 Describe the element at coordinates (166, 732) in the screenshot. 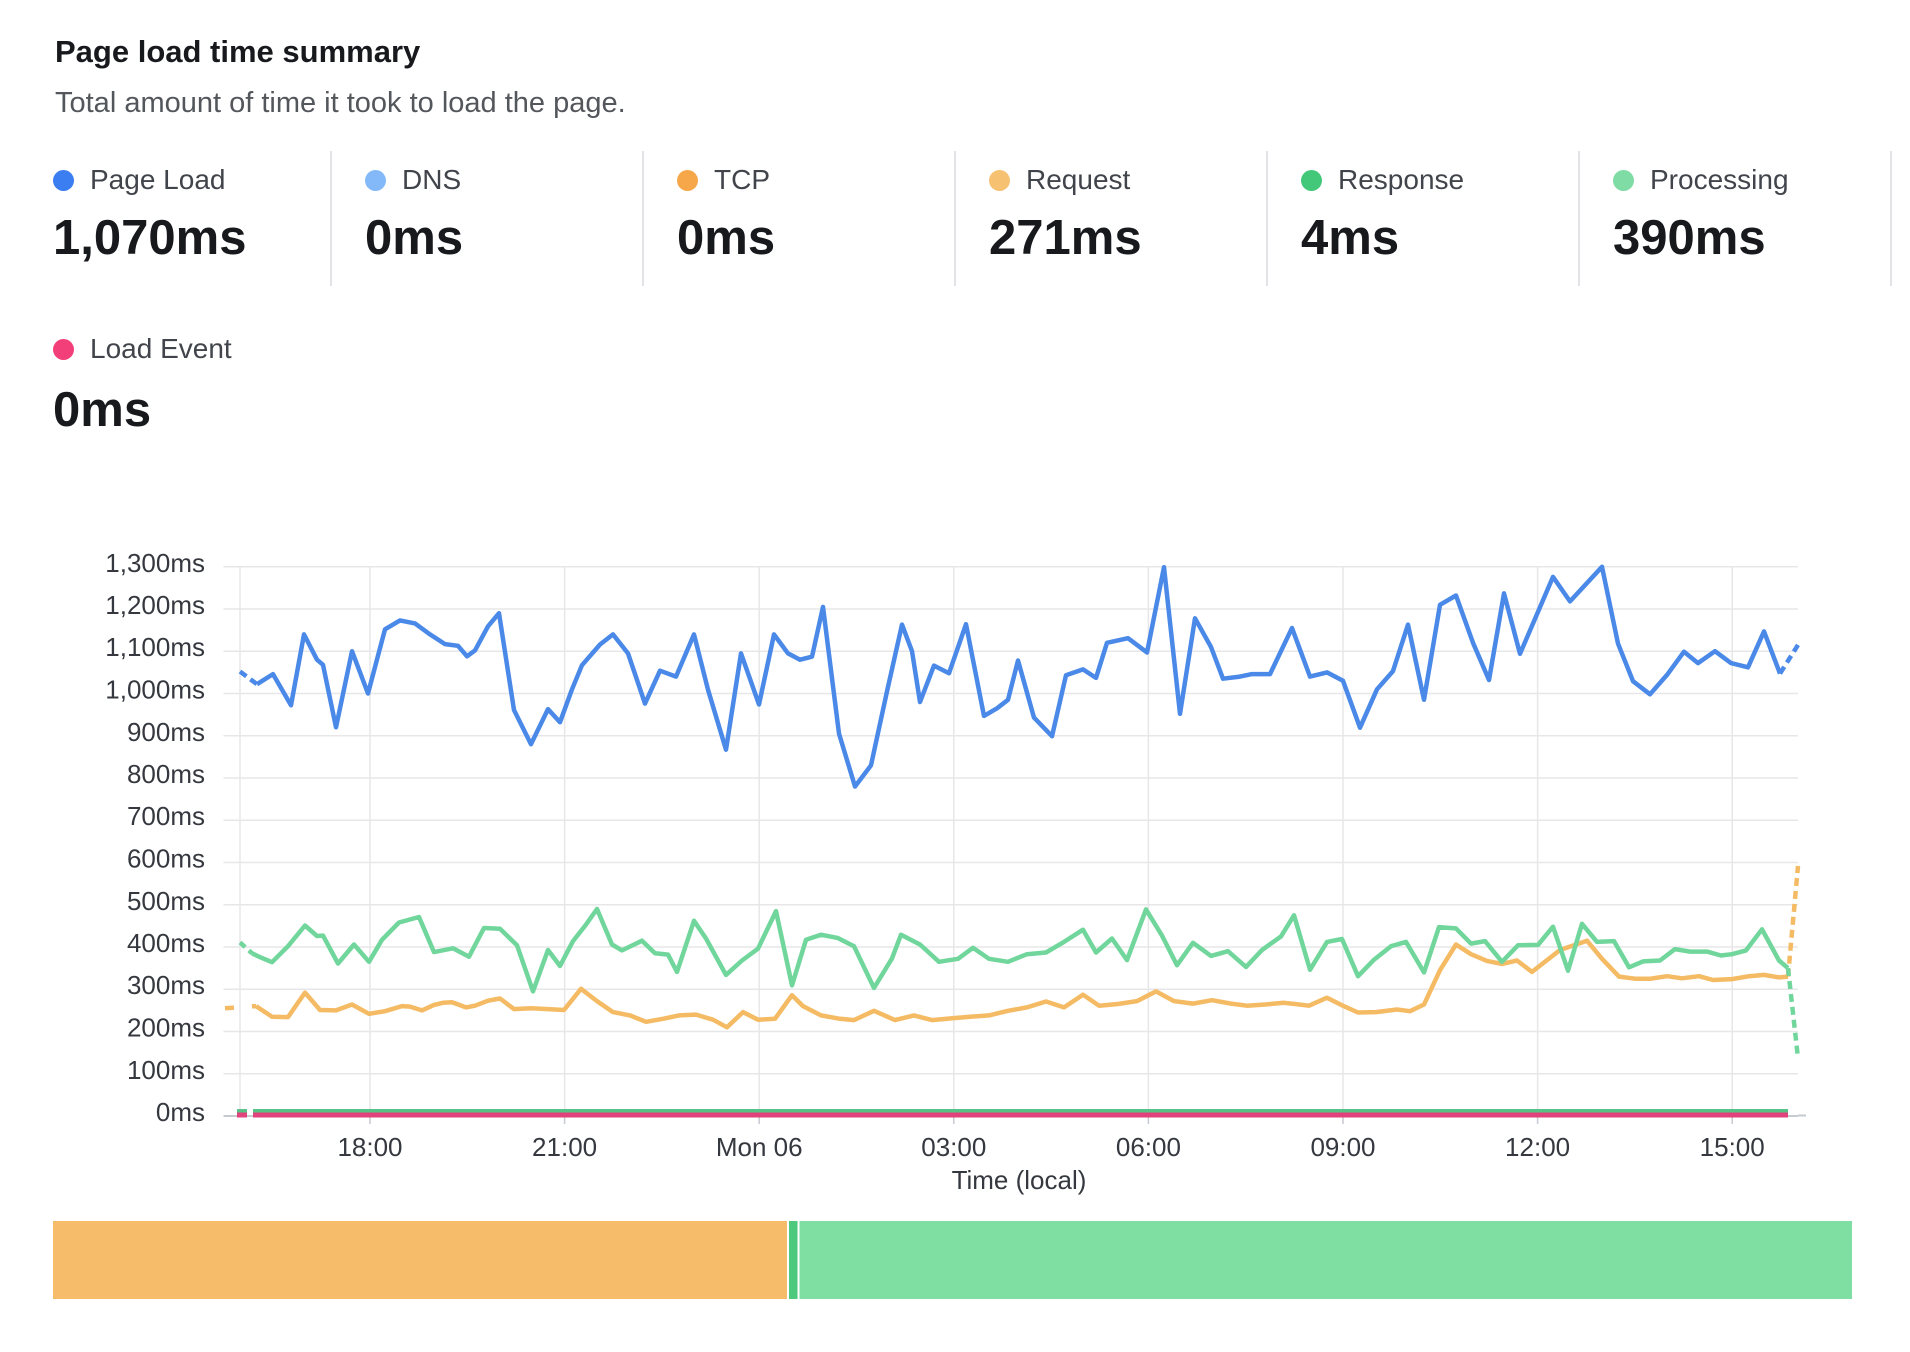

I see `svg-text: 900ms` at that location.